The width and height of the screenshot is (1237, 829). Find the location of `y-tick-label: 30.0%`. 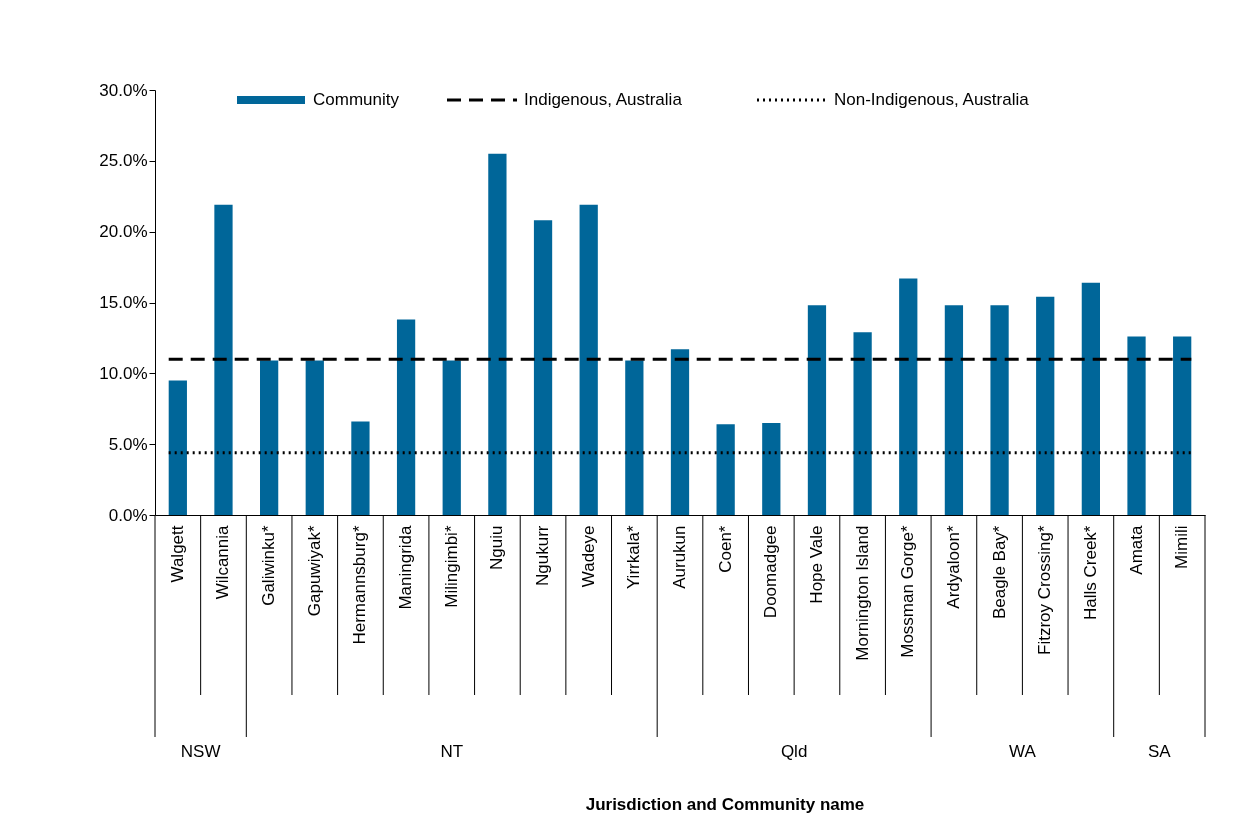

y-tick-label: 30.0% is located at coordinates (123, 90).